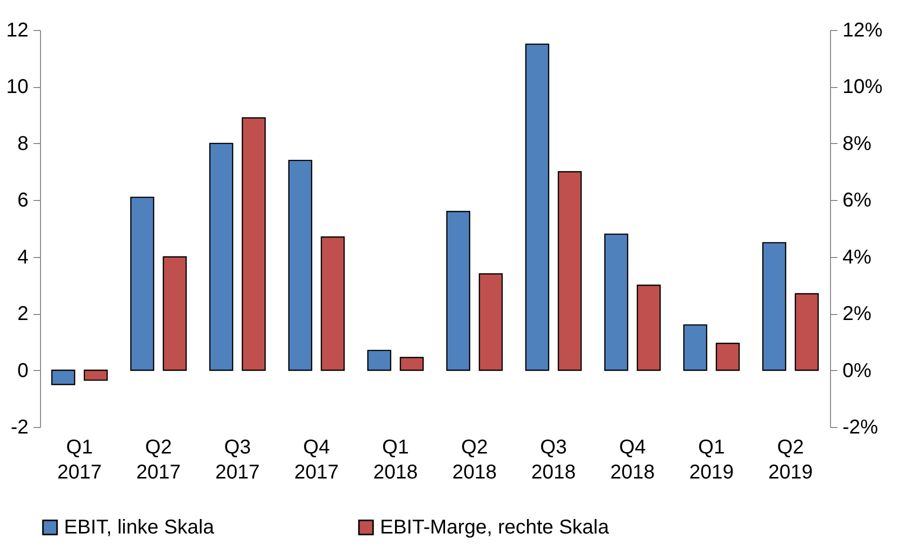  What do you see at coordinates (158, 460) in the screenshot?
I see `x-tick-label: Q2 2017` at bounding box center [158, 460].